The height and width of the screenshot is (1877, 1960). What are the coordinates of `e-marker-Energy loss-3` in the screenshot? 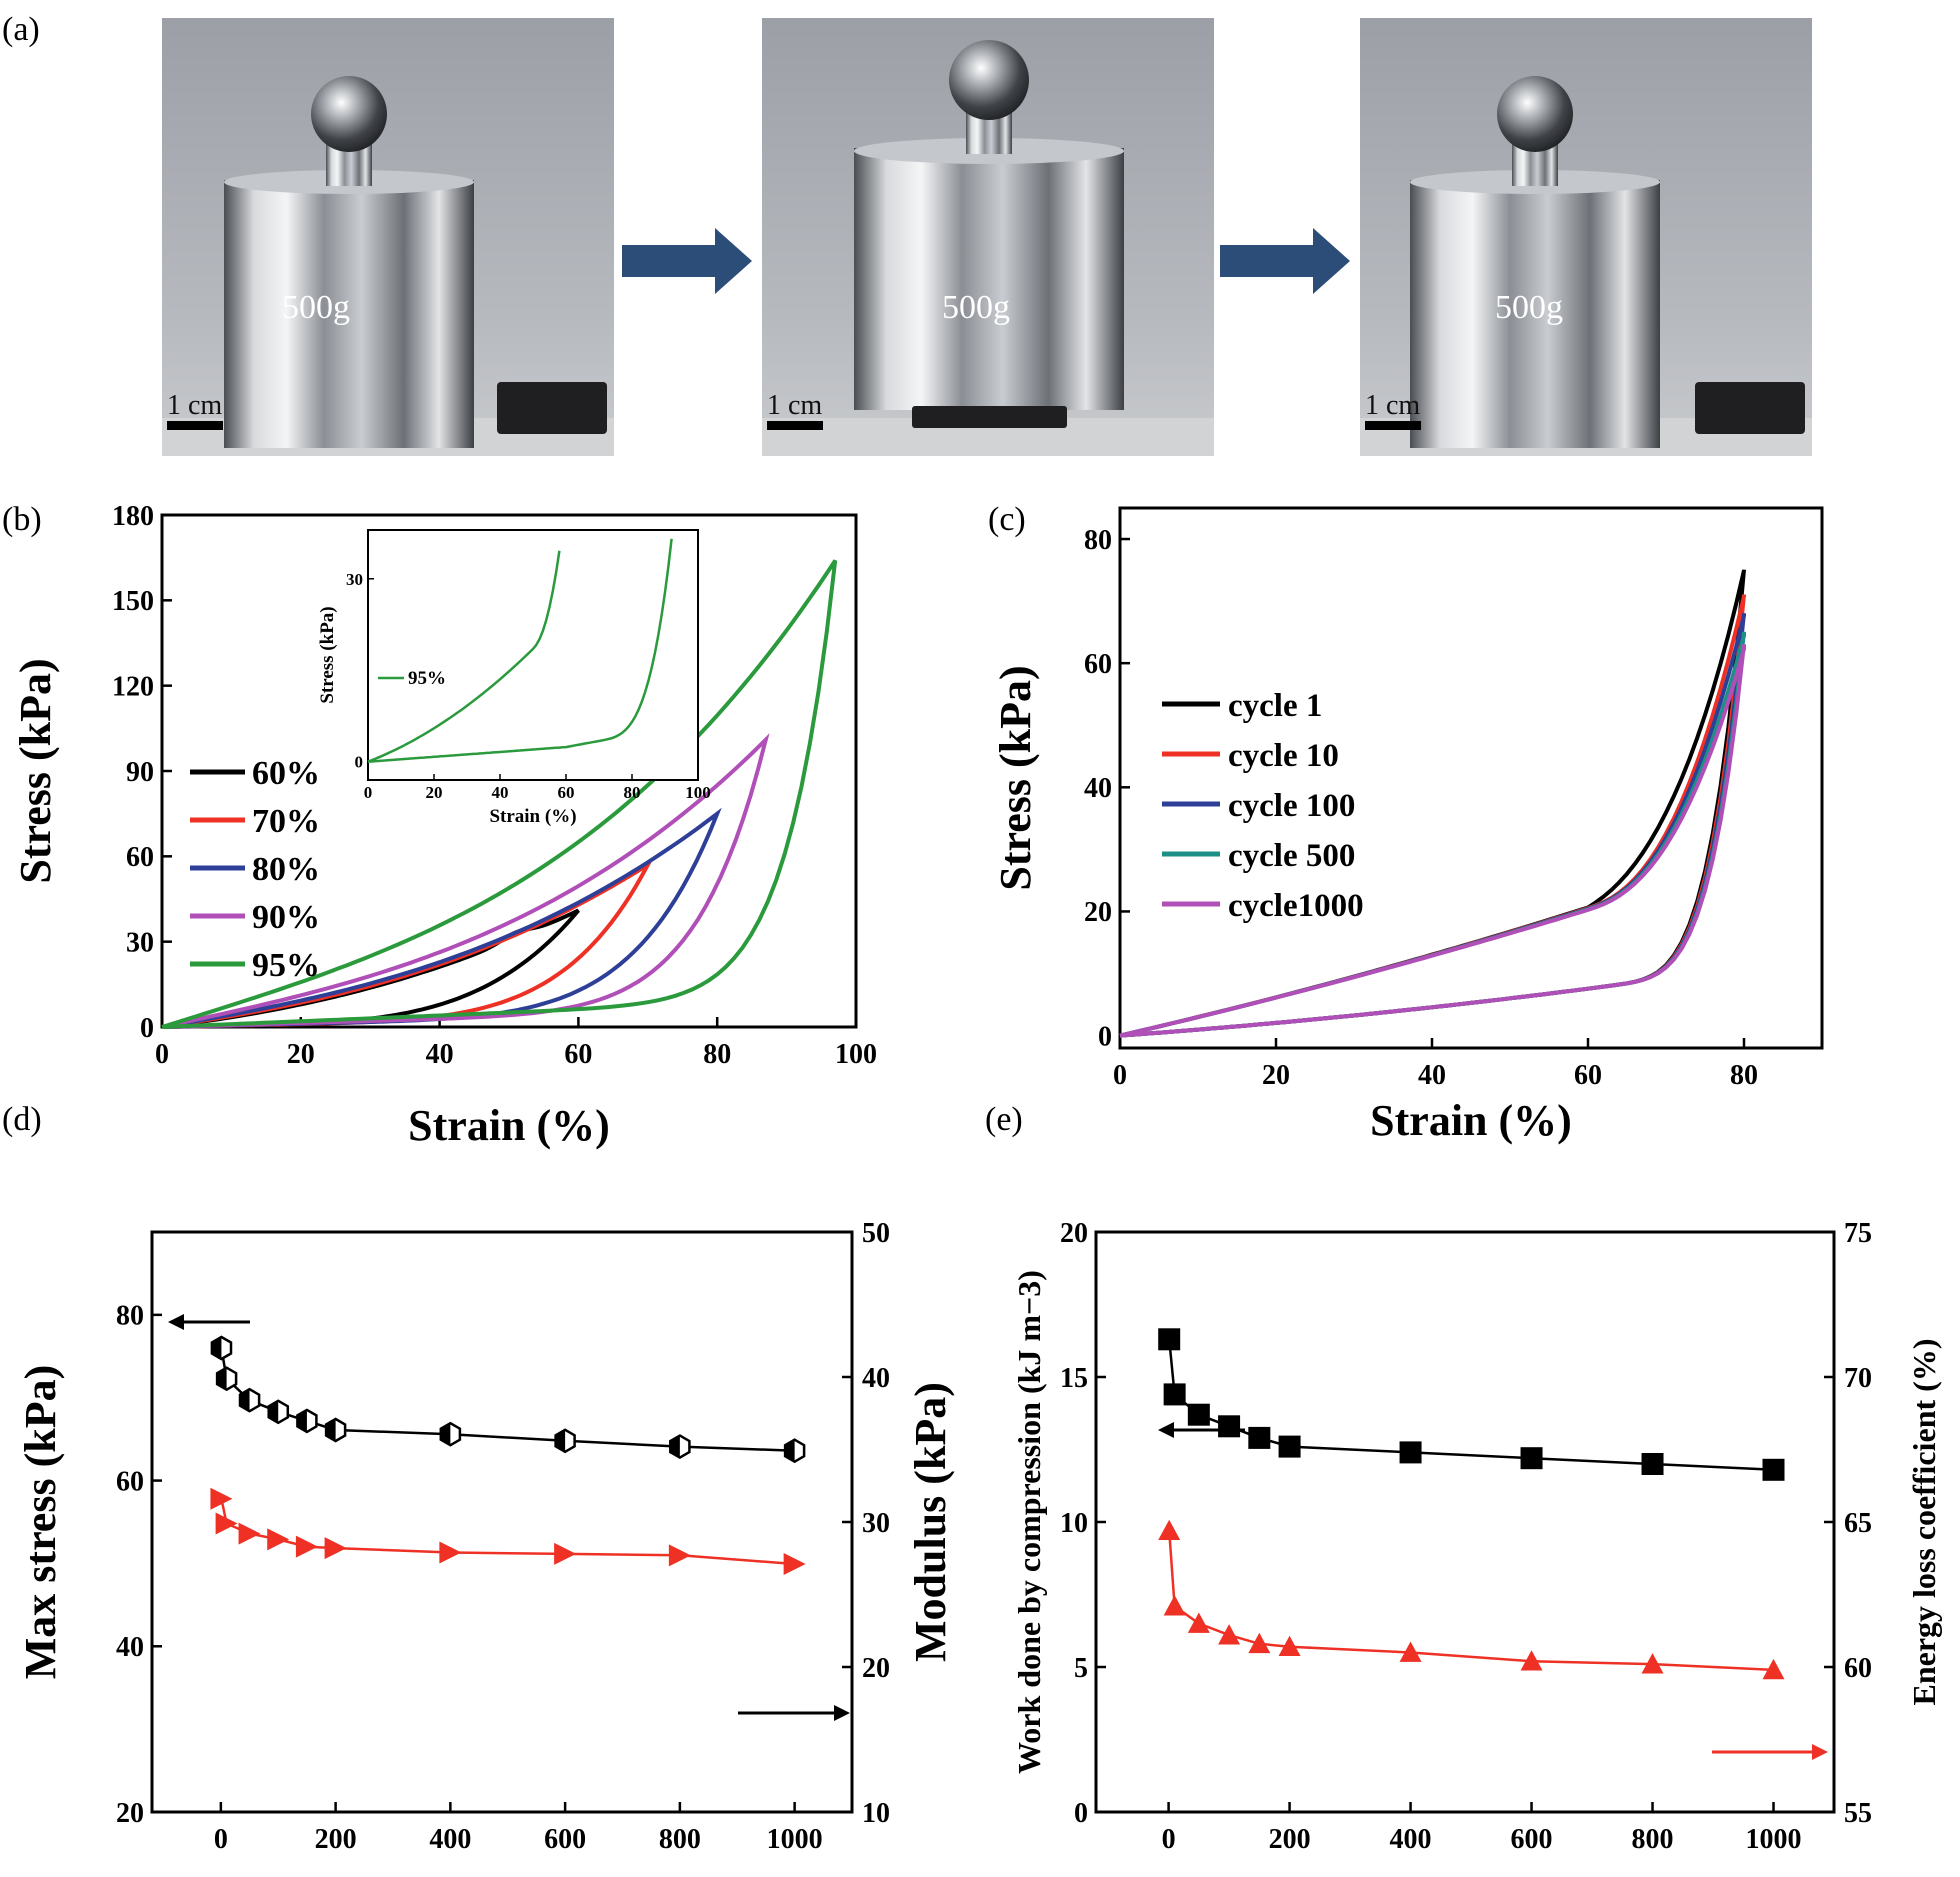 It's located at (1229, 1634).